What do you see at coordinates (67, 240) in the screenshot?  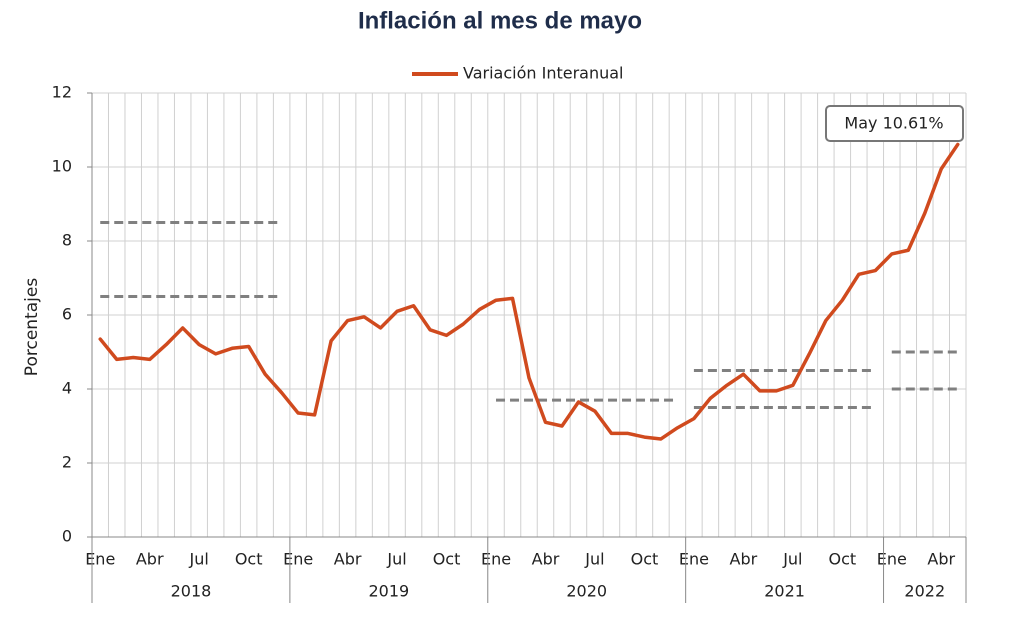 I see `y-tick-label: 8` at bounding box center [67, 240].